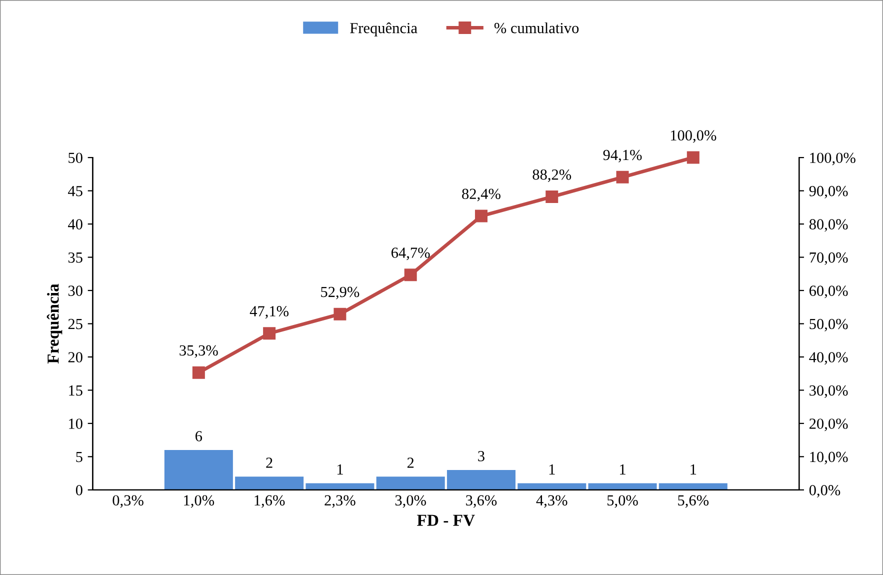 Image resolution: width=883 pixels, height=575 pixels. Describe the element at coordinates (536, 28) in the screenshot. I see `legend-label: % cumulativo` at that location.